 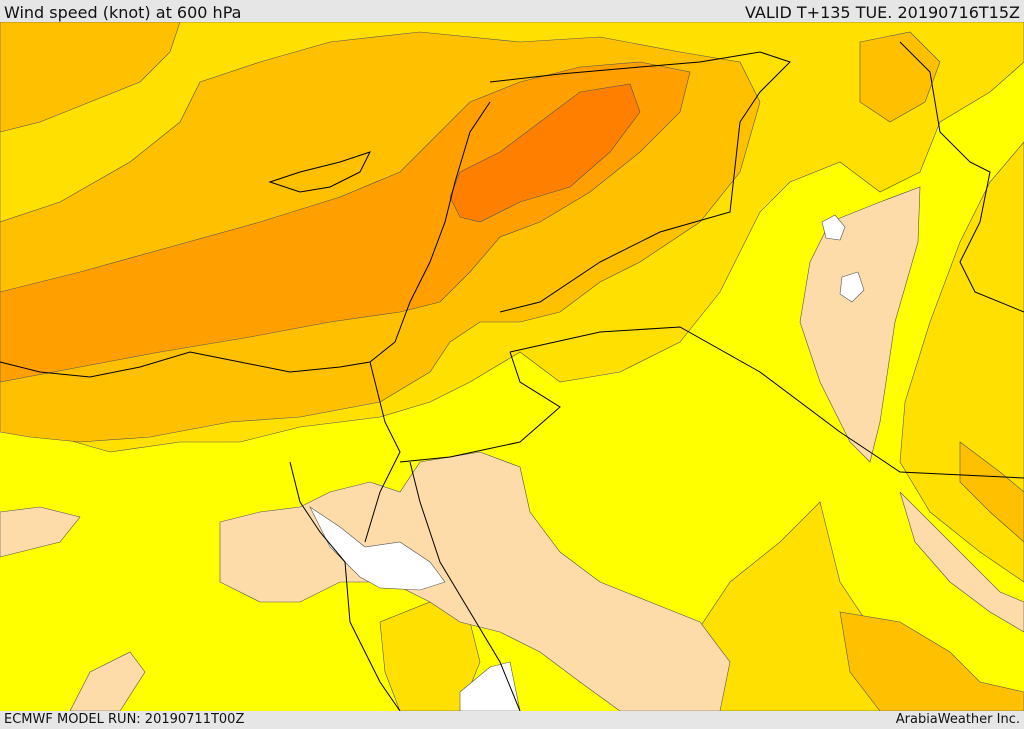 What do you see at coordinates (991, 492) in the screenshot?
I see `band-mid-high-east-strip` at bounding box center [991, 492].